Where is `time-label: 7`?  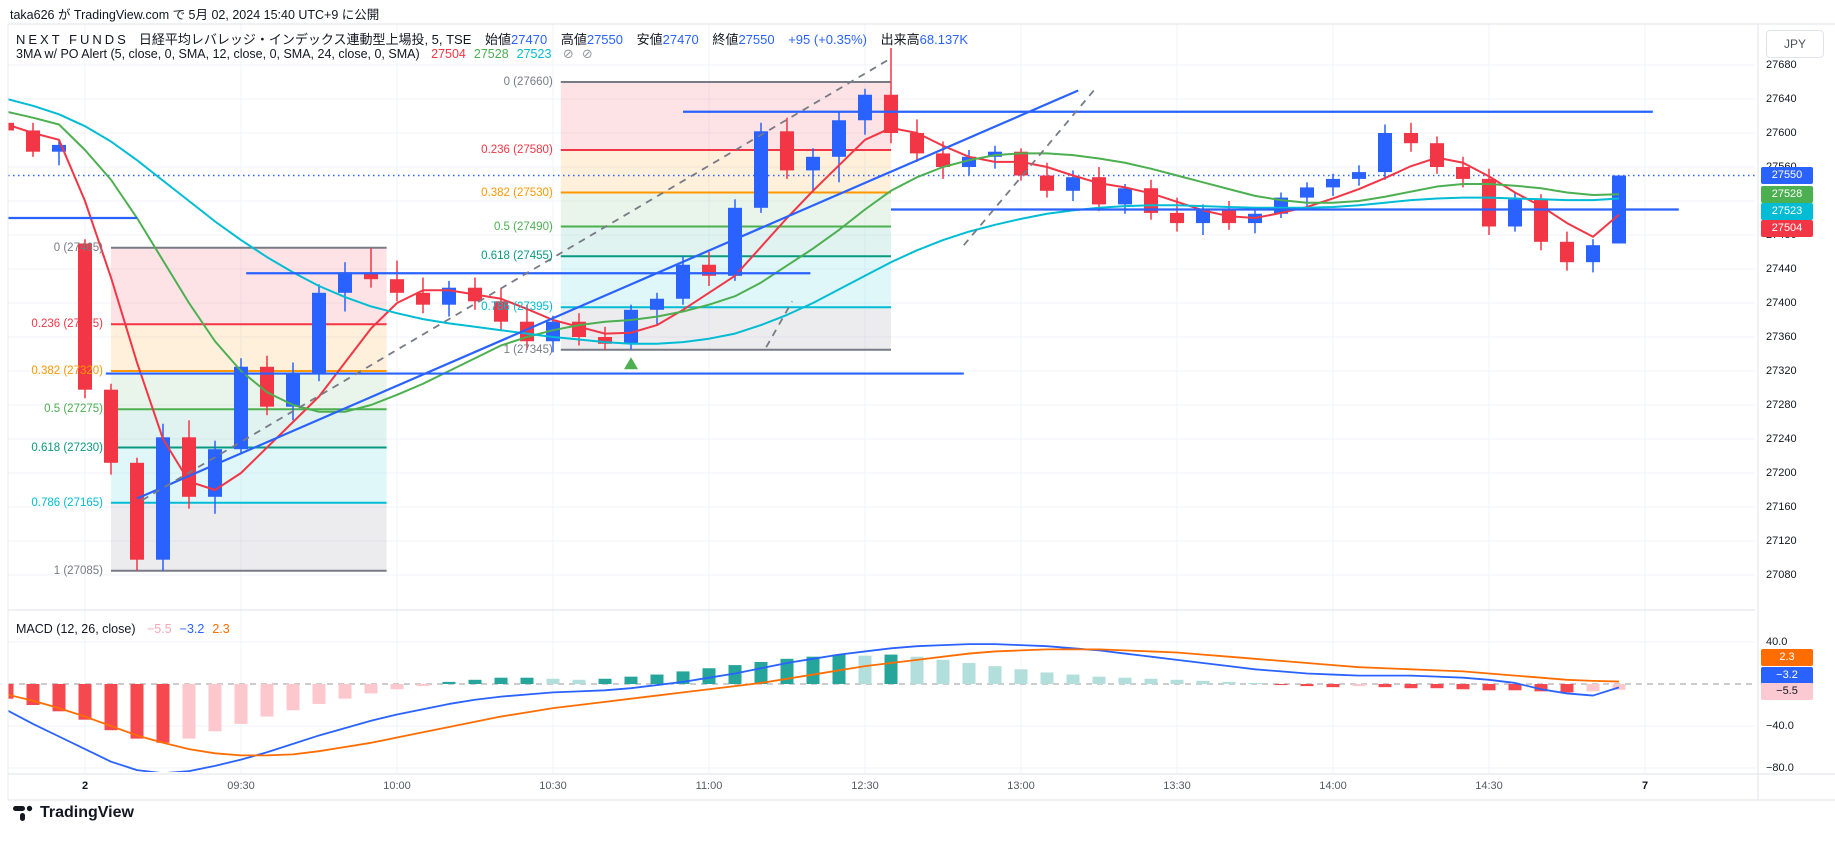
time-label: 7 is located at coordinates (1645, 786).